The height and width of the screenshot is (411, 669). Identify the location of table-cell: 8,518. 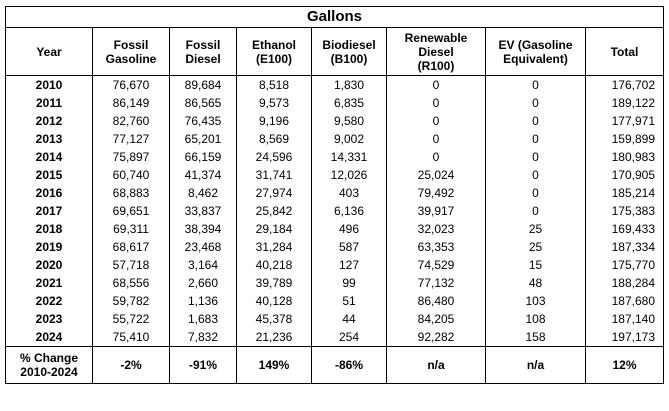
(274, 84).